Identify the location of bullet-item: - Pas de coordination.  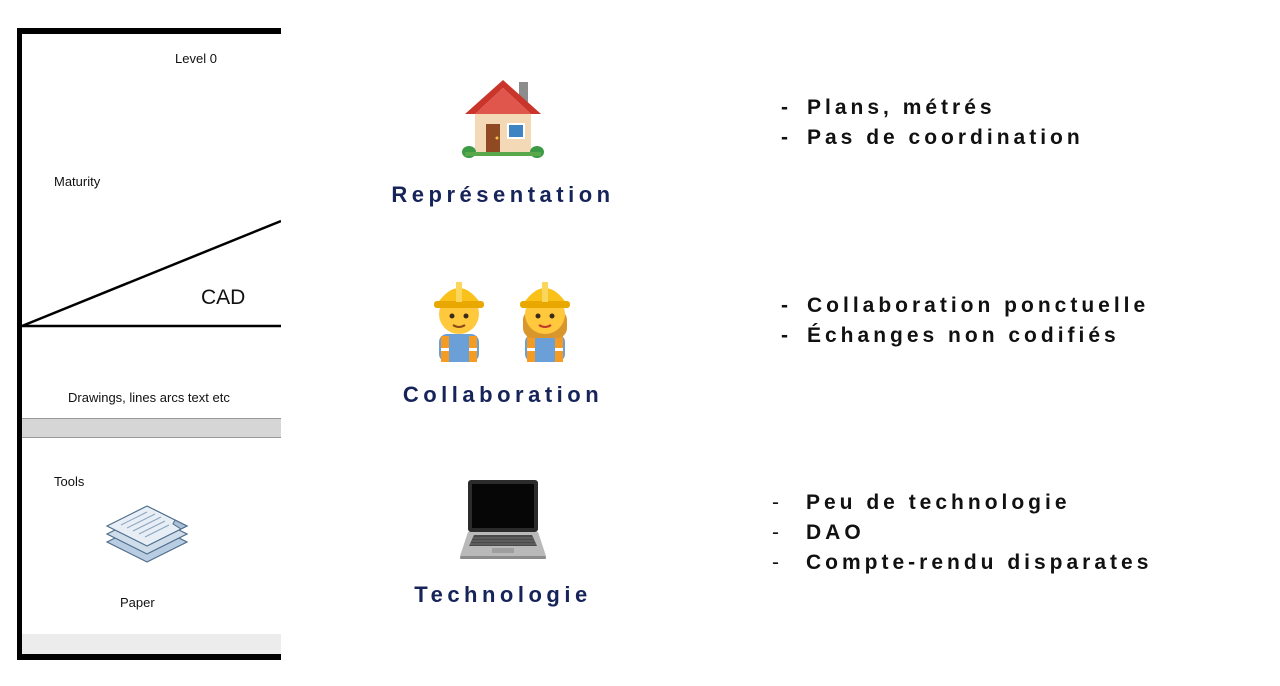
(932, 138).